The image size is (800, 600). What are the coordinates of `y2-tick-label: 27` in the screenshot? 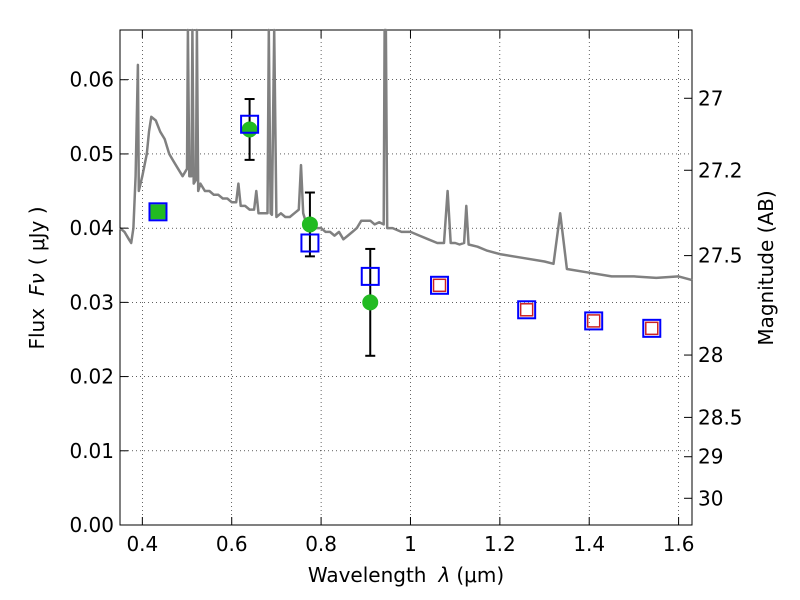 It's located at (710, 98).